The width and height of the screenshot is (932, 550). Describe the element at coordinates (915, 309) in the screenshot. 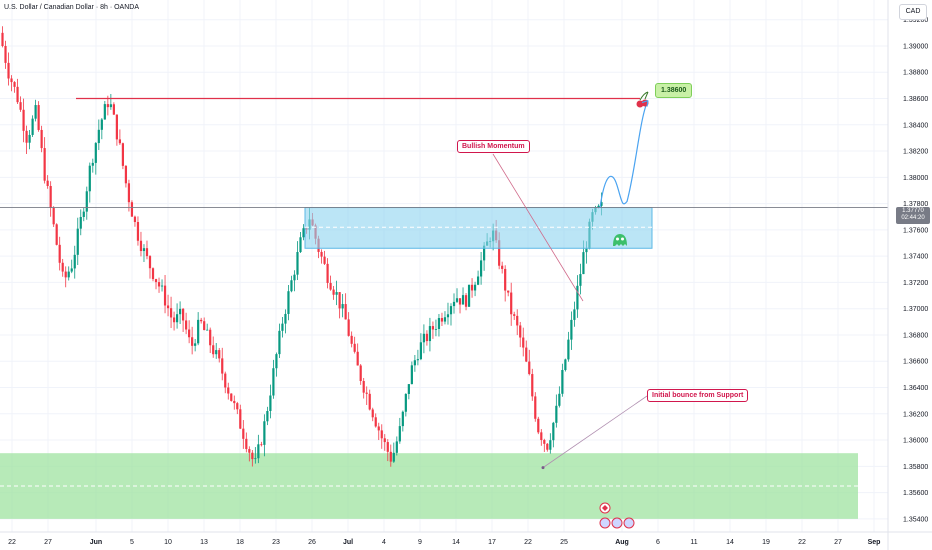

I see `price-tick-label: 1.37000` at that location.